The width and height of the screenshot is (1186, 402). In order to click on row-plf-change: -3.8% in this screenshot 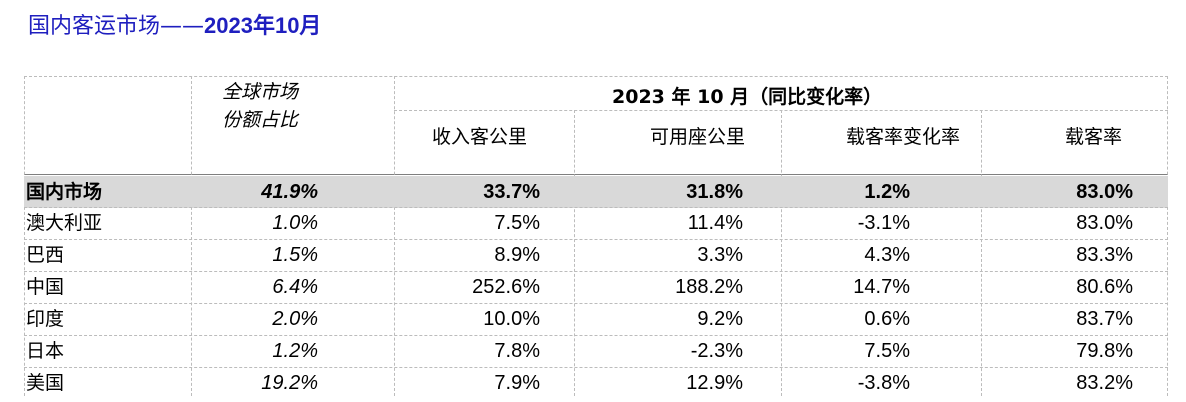, I will do `click(883, 383)`.